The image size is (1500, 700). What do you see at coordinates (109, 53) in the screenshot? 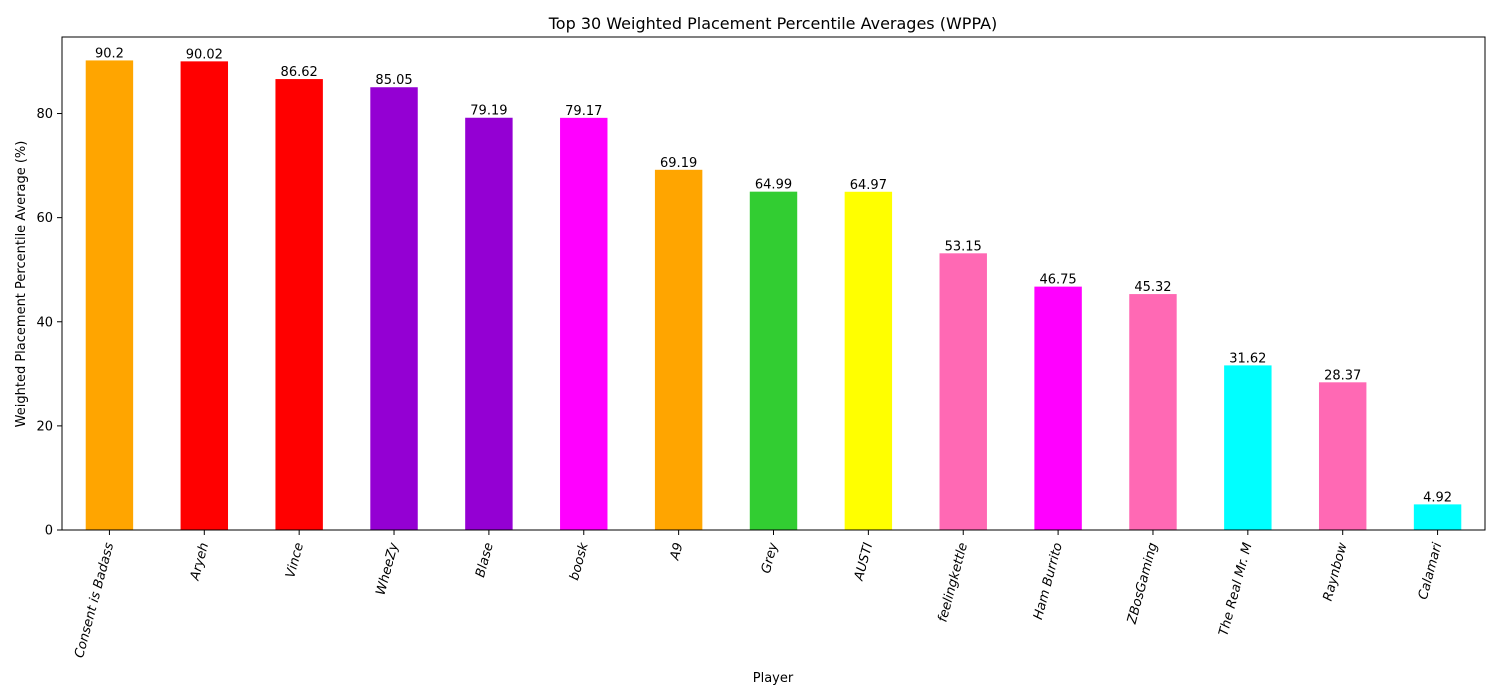
I see `data-label-0: 90.2` at bounding box center [109, 53].